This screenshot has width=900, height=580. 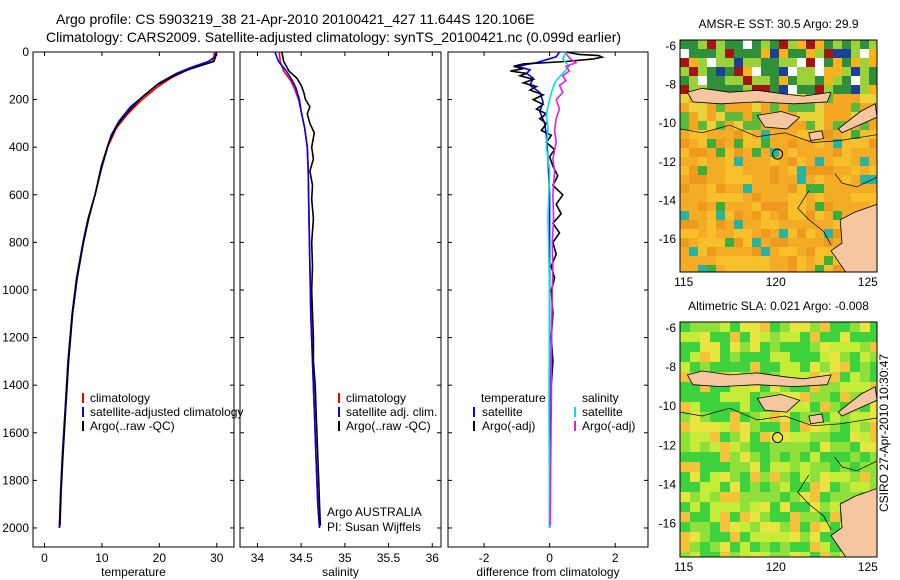 I want to click on salinity-legend-label-0: climatology, so click(x=376, y=398).